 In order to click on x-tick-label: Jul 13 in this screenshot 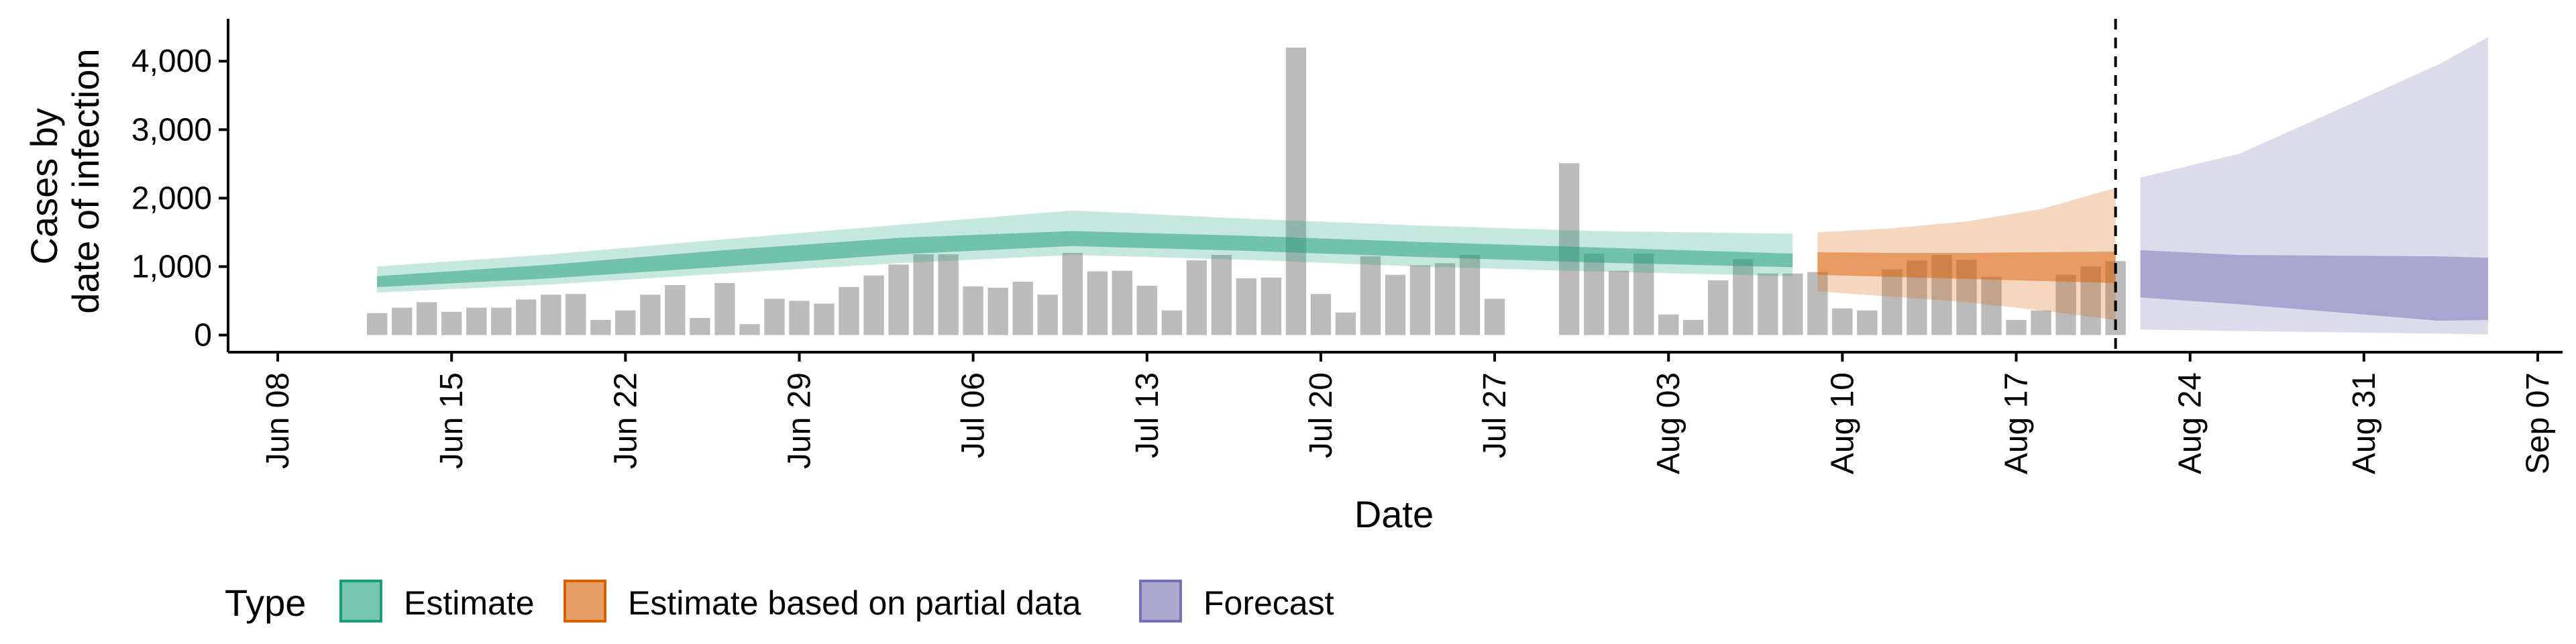, I will do `click(1147, 415)`.